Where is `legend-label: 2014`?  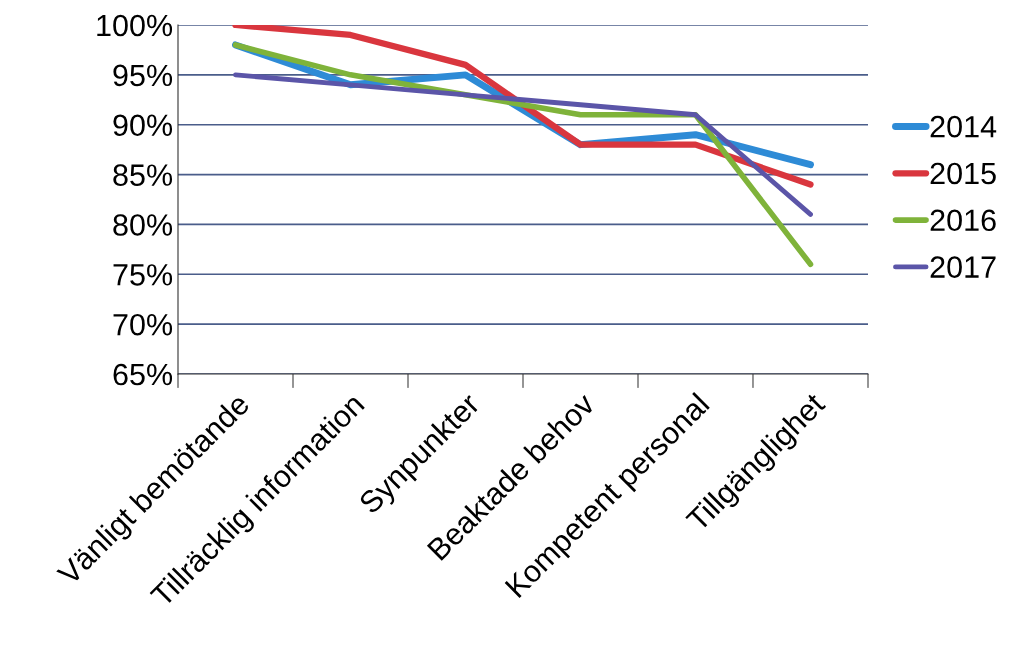
legend-label: 2014 is located at coordinates (963, 126).